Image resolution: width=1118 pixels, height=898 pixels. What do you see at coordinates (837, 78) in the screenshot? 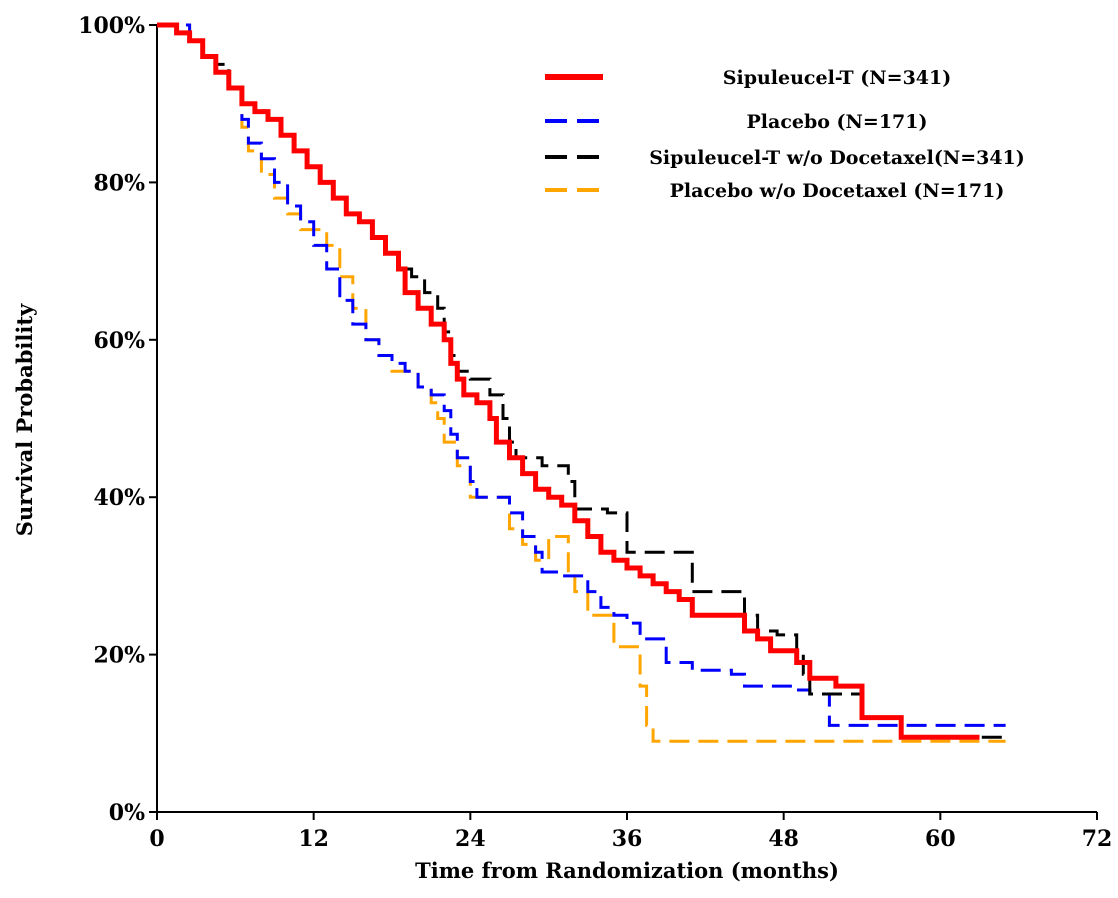
I see `legend-label-0: Sipuleucel-T (N=341)` at bounding box center [837, 78].